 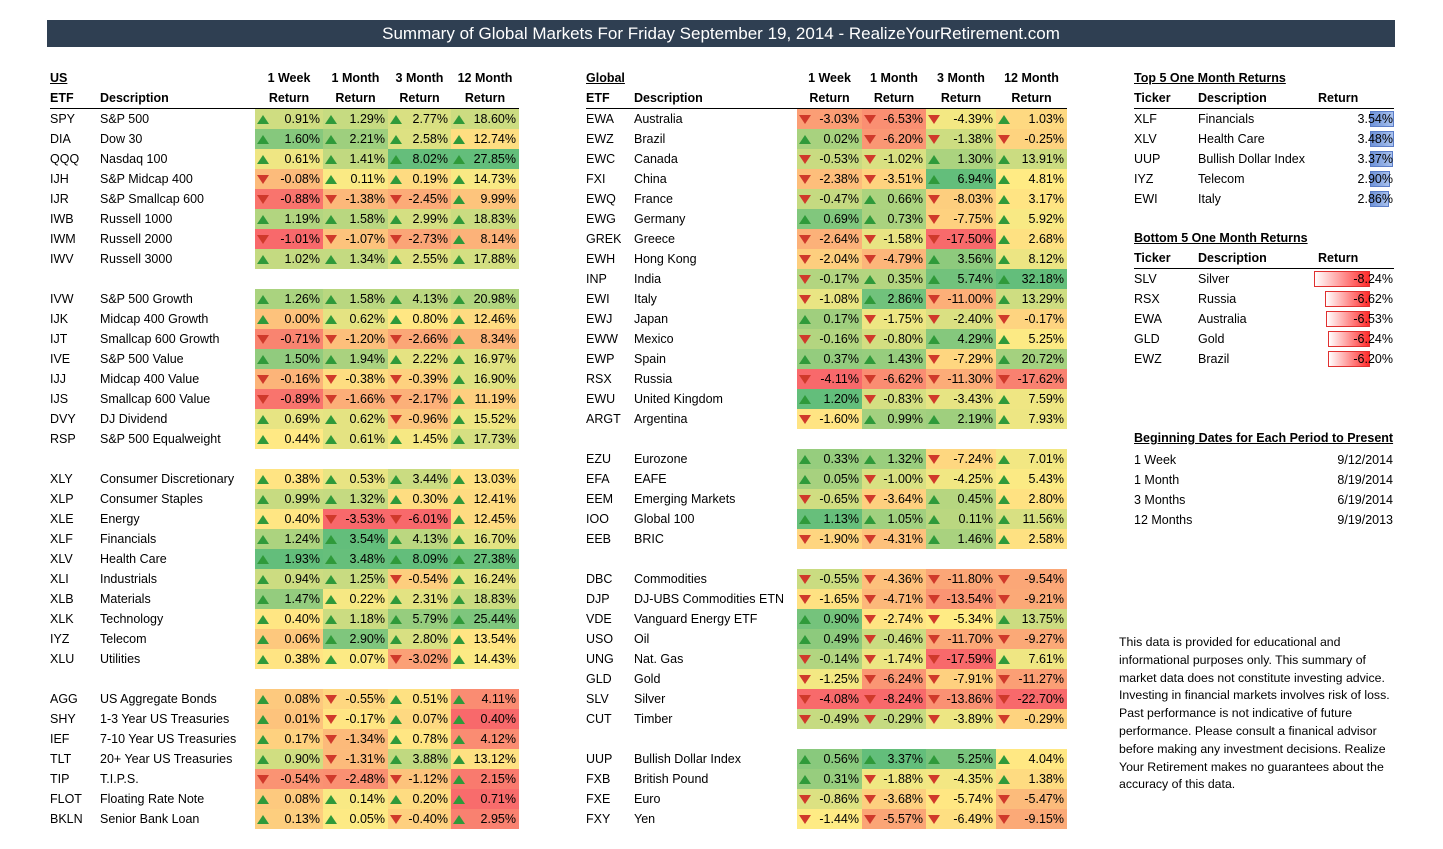 What do you see at coordinates (498, 199) in the screenshot?
I see `return-value: 9.99%` at bounding box center [498, 199].